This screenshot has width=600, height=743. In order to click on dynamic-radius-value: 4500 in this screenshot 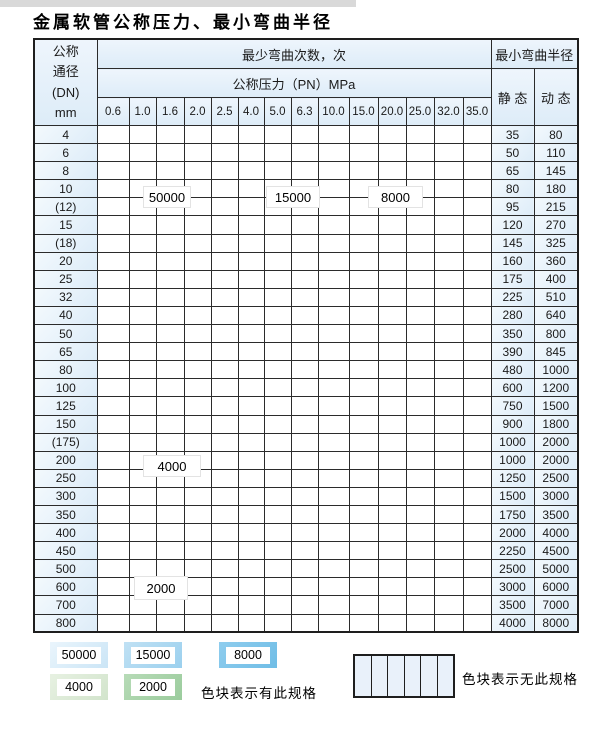, I will do `click(556, 551)`.